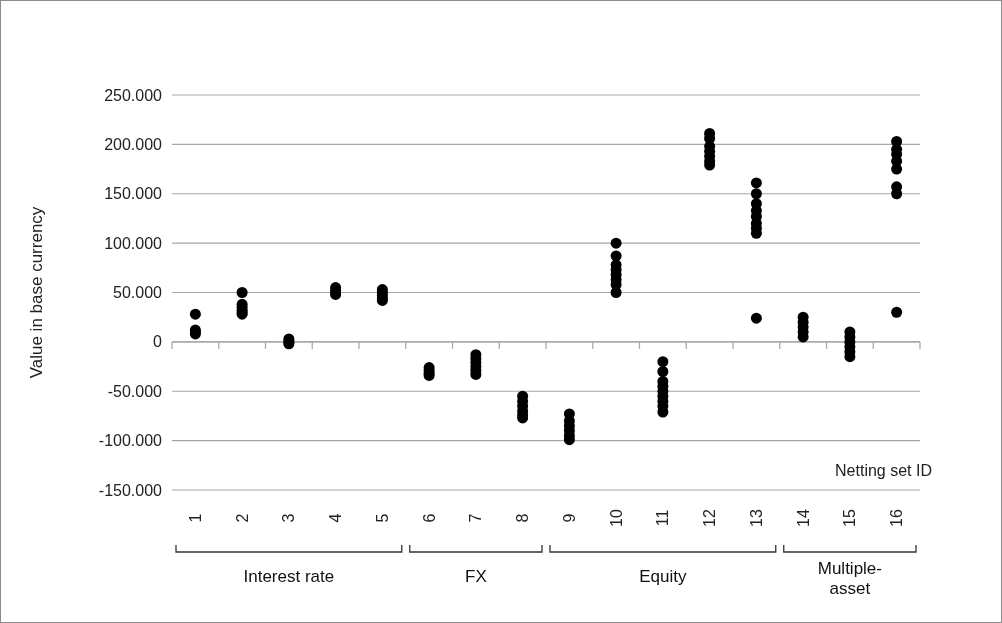  Describe the element at coordinates (616, 518) in the screenshot. I see `x-tick-label: 10` at that location.